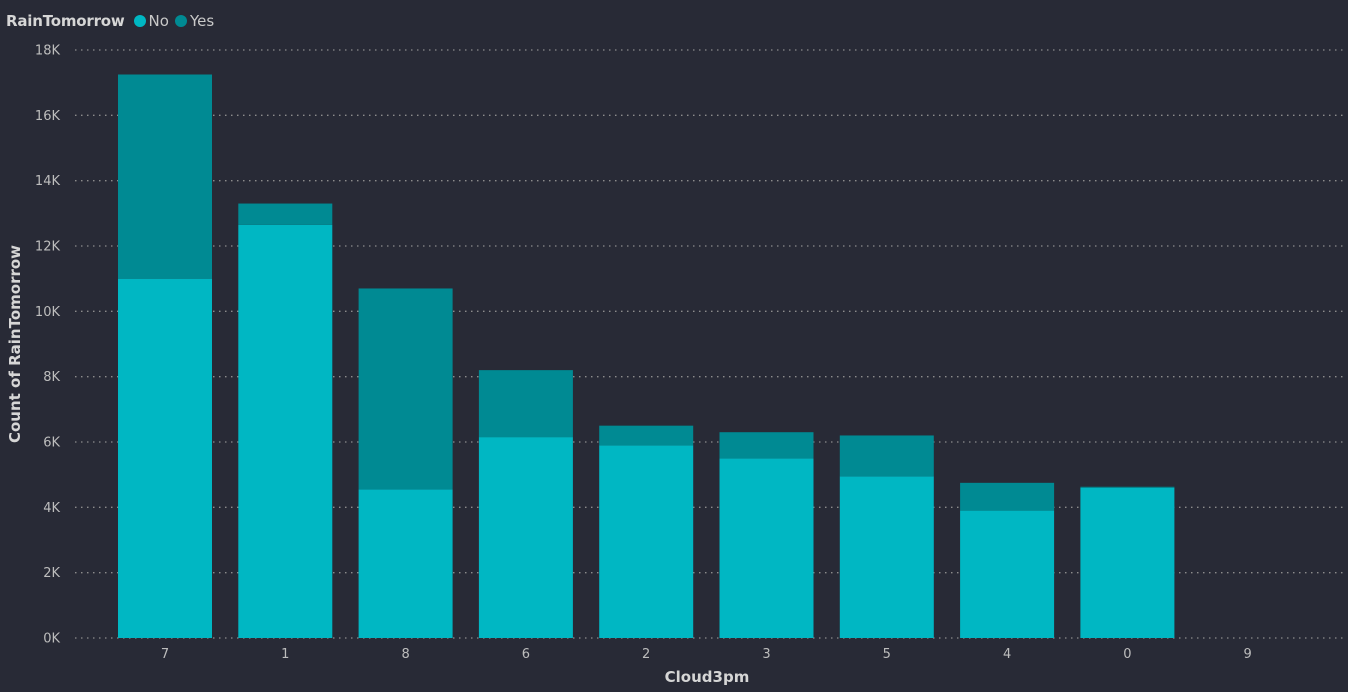 The height and width of the screenshot is (692, 1348). I want to click on x-tick-label: 6, so click(526, 654).